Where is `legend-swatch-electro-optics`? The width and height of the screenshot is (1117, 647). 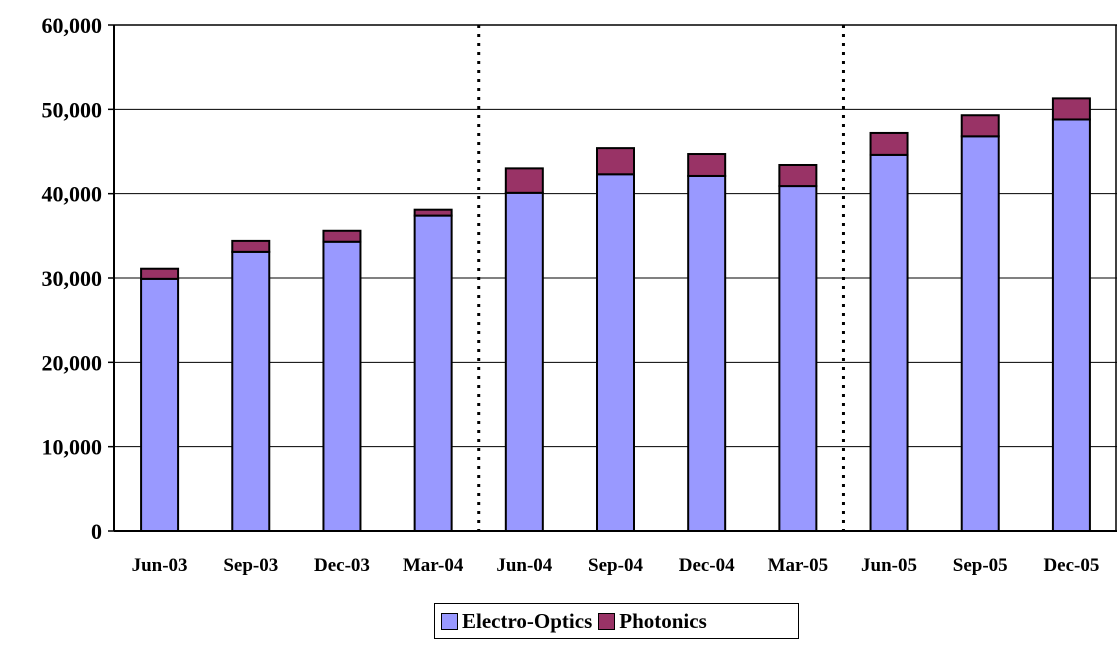
legend-swatch-electro-optics is located at coordinates (449, 621).